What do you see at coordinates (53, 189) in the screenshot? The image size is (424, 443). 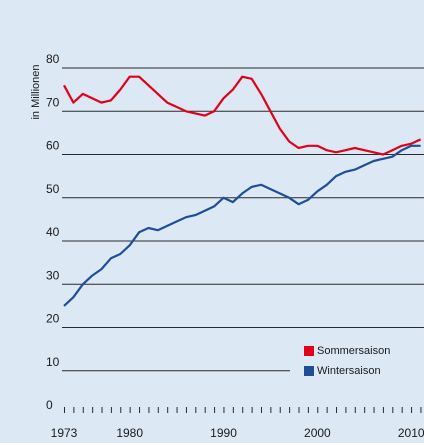 I see `y-tick-label: 50` at bounding box center [53, 189].